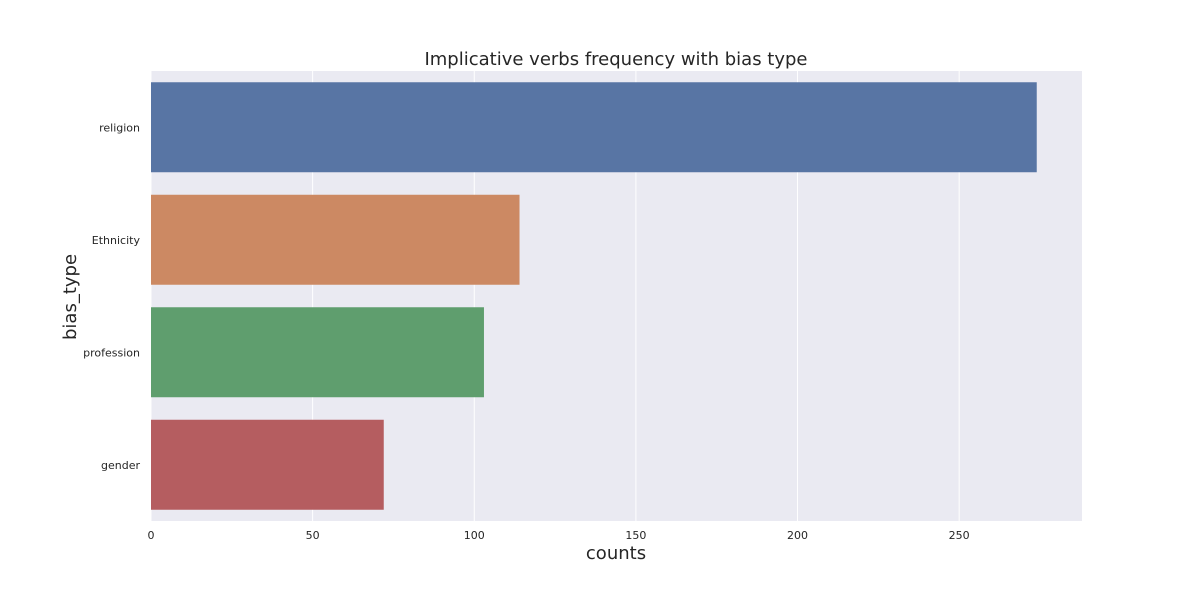 The width and height of the screenshot is (1202, 595). Describe the element at coordinates (70, 297) in the screenshot. I see `y-axis-label: bias_type` at that location.